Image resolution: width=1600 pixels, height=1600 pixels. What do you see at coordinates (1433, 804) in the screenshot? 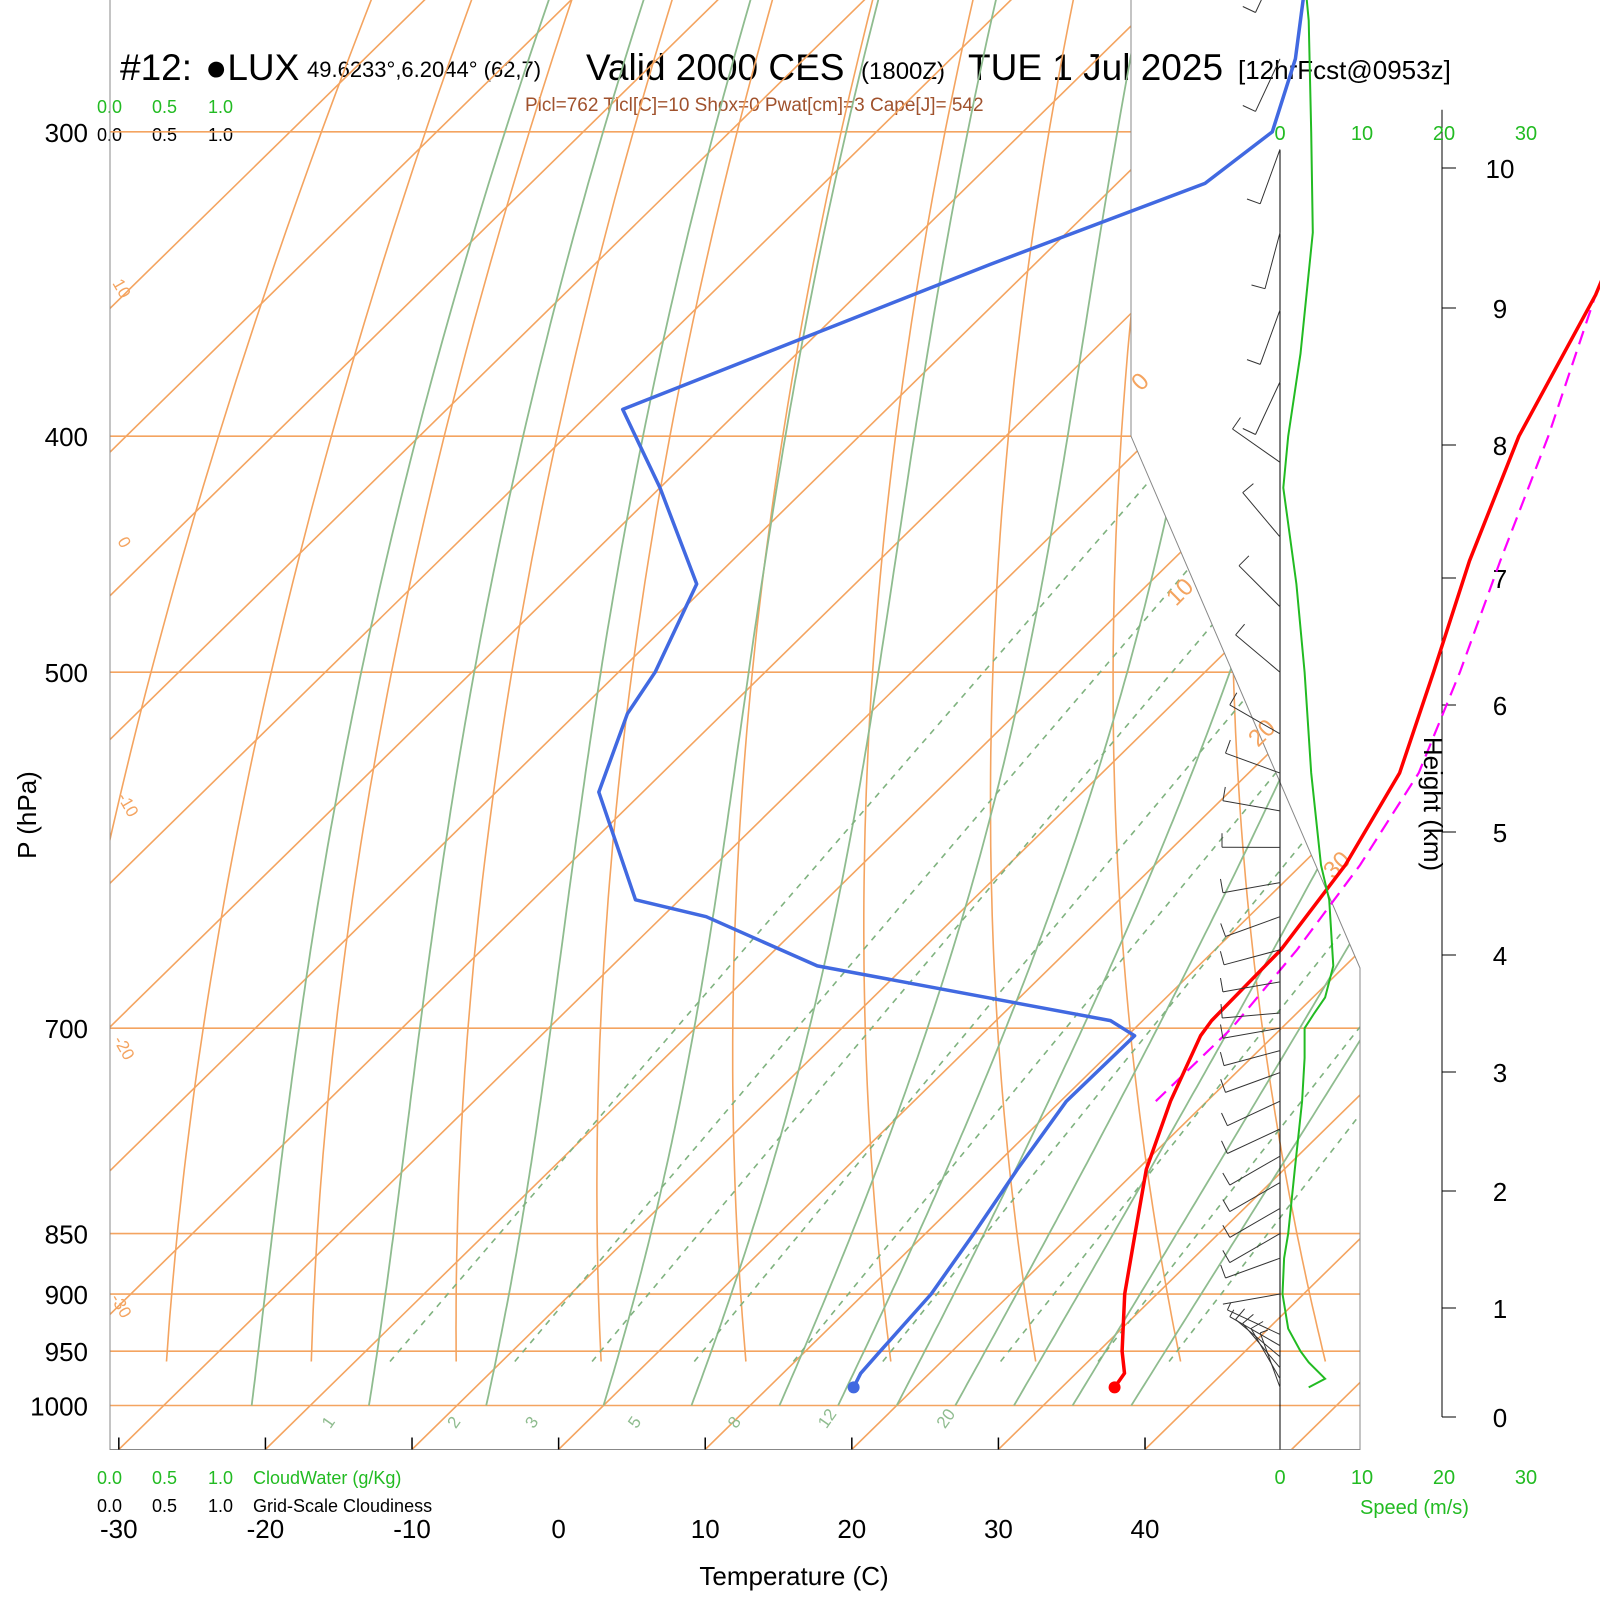
I see `height-axis-title: Height (km)` at bounding box center [1433, 804].